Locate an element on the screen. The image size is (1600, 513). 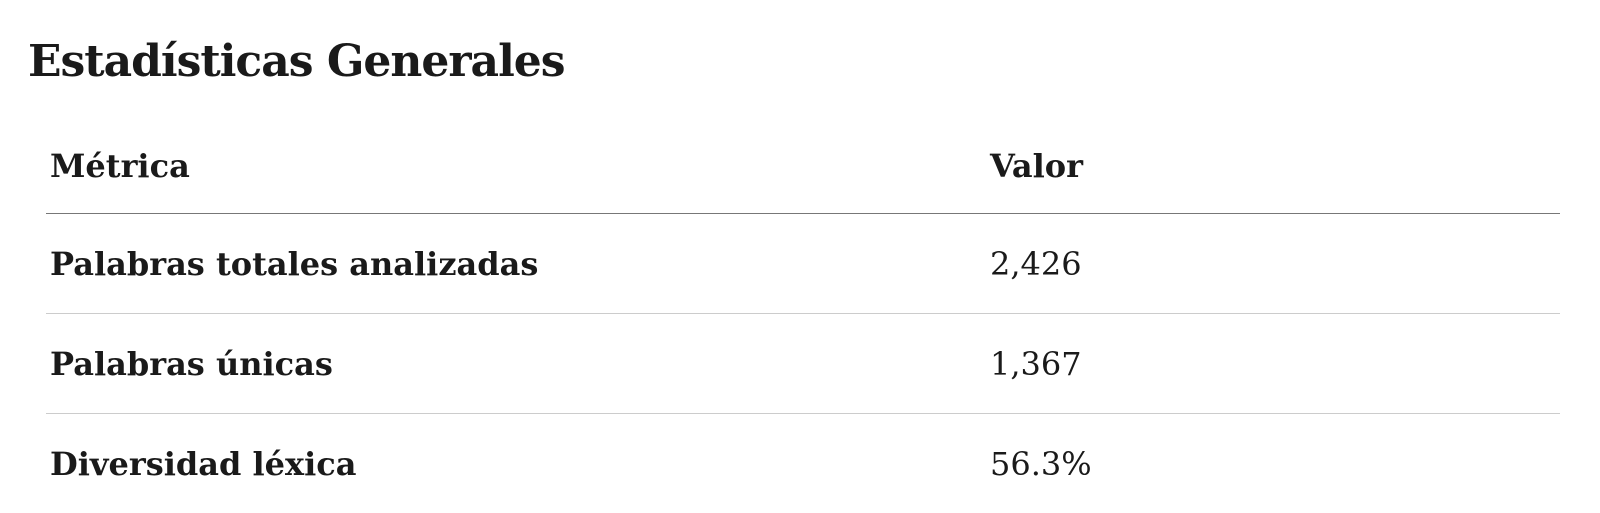
metric-cell: Palabras totales analizadas is located at coordinates (516, 264).